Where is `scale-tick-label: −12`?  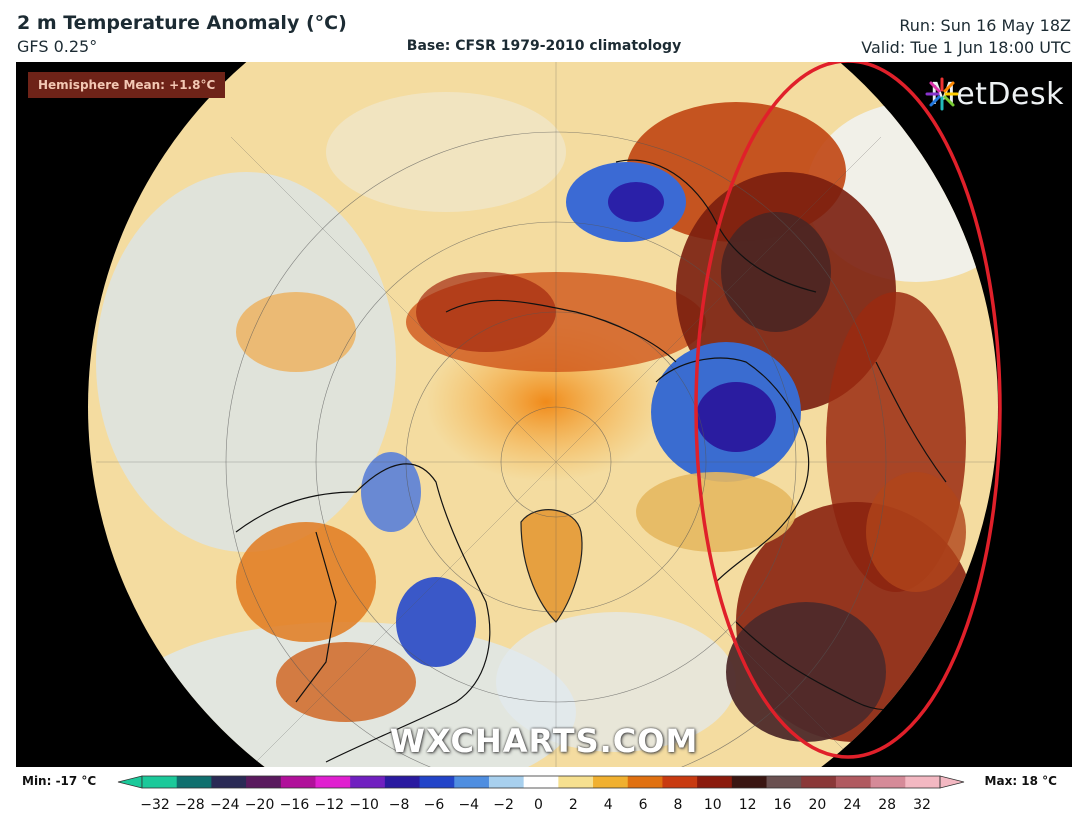 scale-tick-label: −12 is located at coordinates (329, 805).